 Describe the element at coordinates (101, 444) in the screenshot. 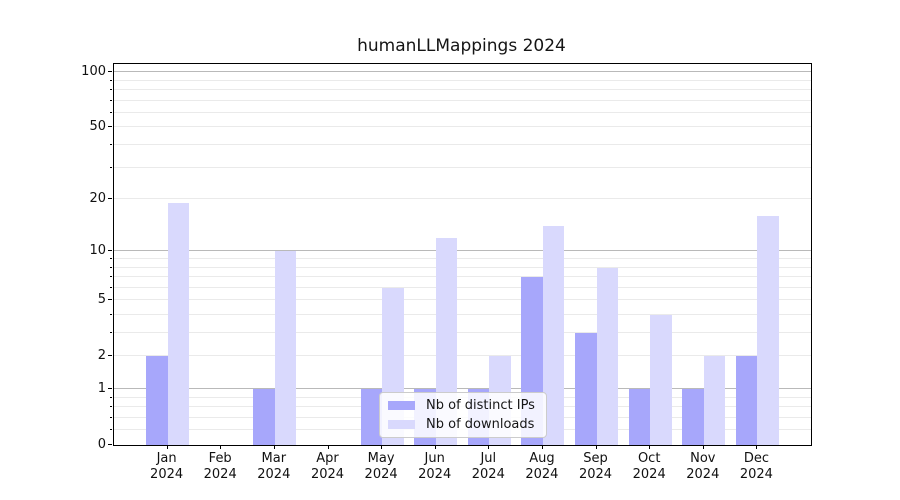

I see `y-tick-label: 0` at that location.